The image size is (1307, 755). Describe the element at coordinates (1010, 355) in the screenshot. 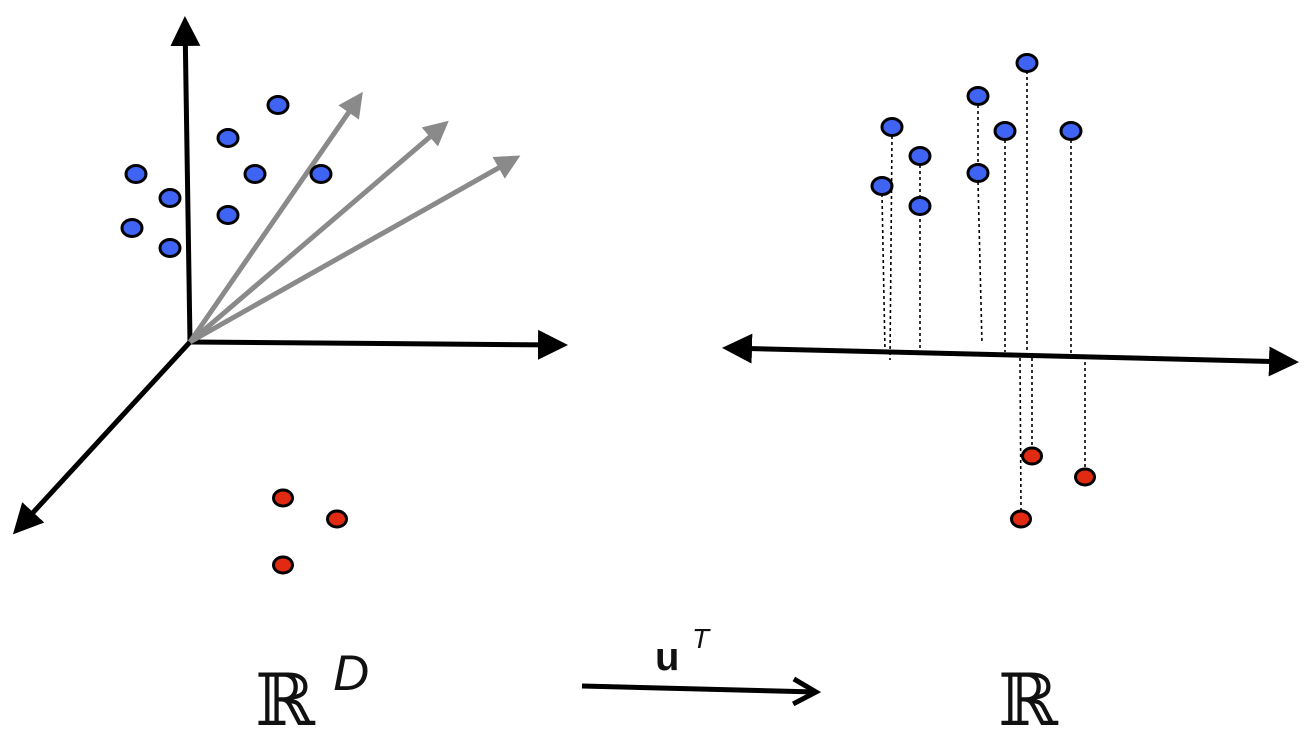

I see `real-line-axis` at that location.